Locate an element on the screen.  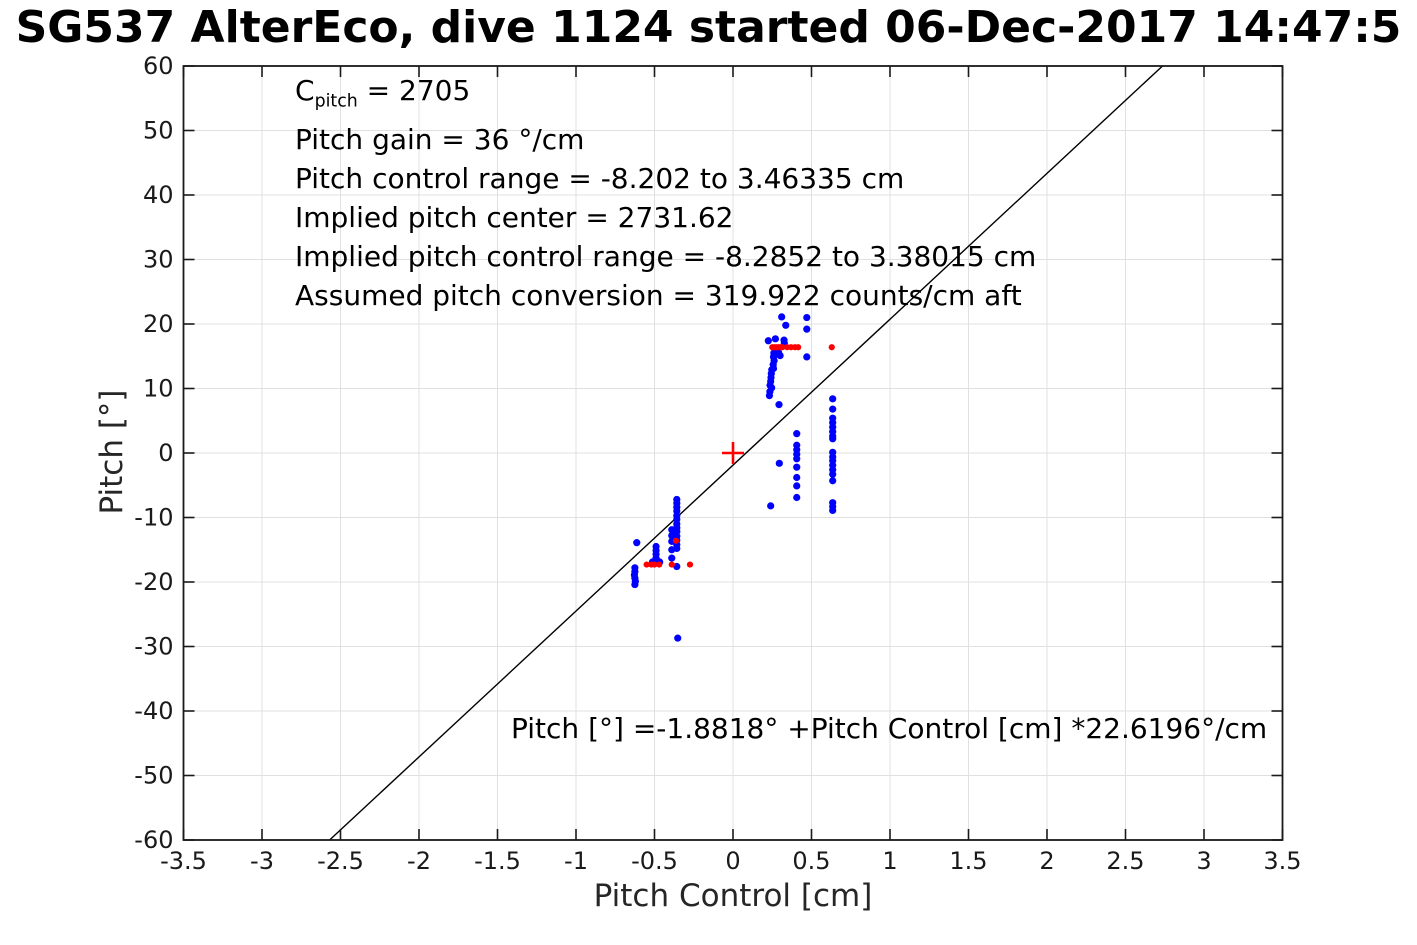
x-tick-label: -1.5 is located at coordinates (497, 861).